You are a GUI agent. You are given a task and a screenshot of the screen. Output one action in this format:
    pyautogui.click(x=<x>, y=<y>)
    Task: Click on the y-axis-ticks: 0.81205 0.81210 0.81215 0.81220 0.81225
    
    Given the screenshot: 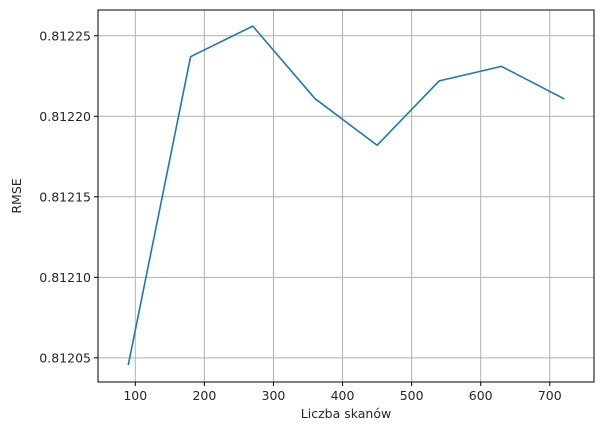 What is the action you would take?
    pyautogui.click(x=68, y=196)
    